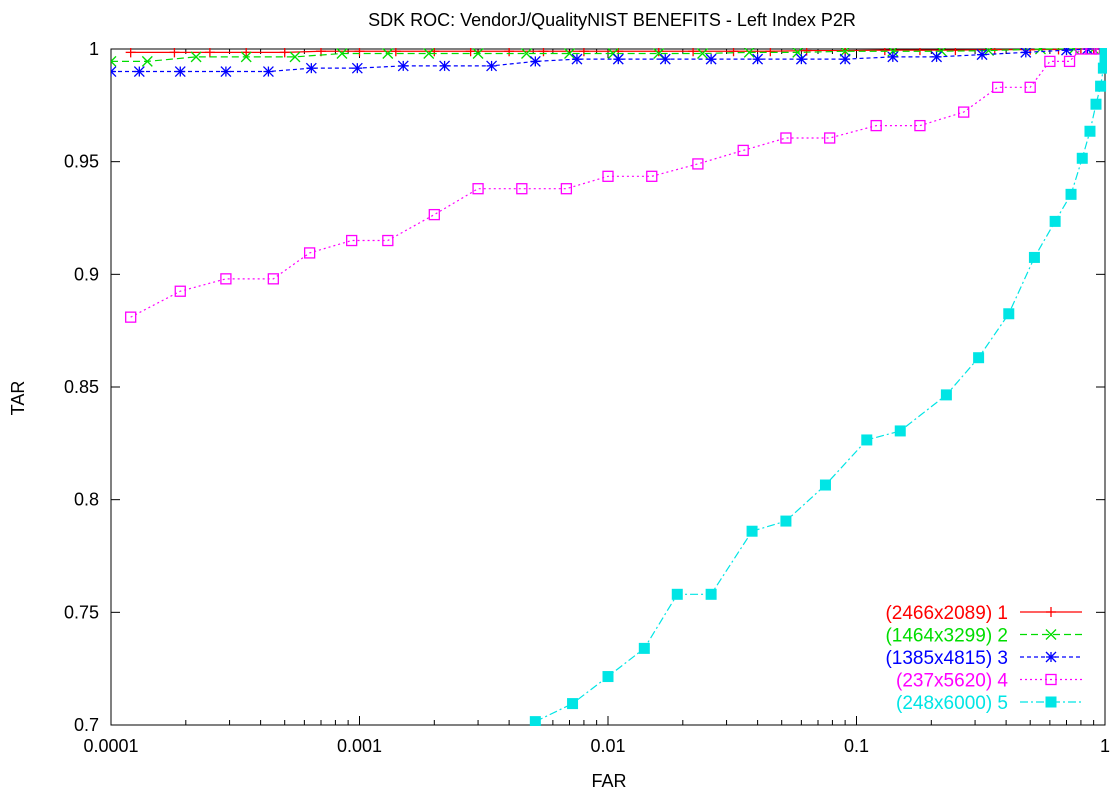  I want to click on legend-item-1: (2466x2089) 1, so click(983, 613).